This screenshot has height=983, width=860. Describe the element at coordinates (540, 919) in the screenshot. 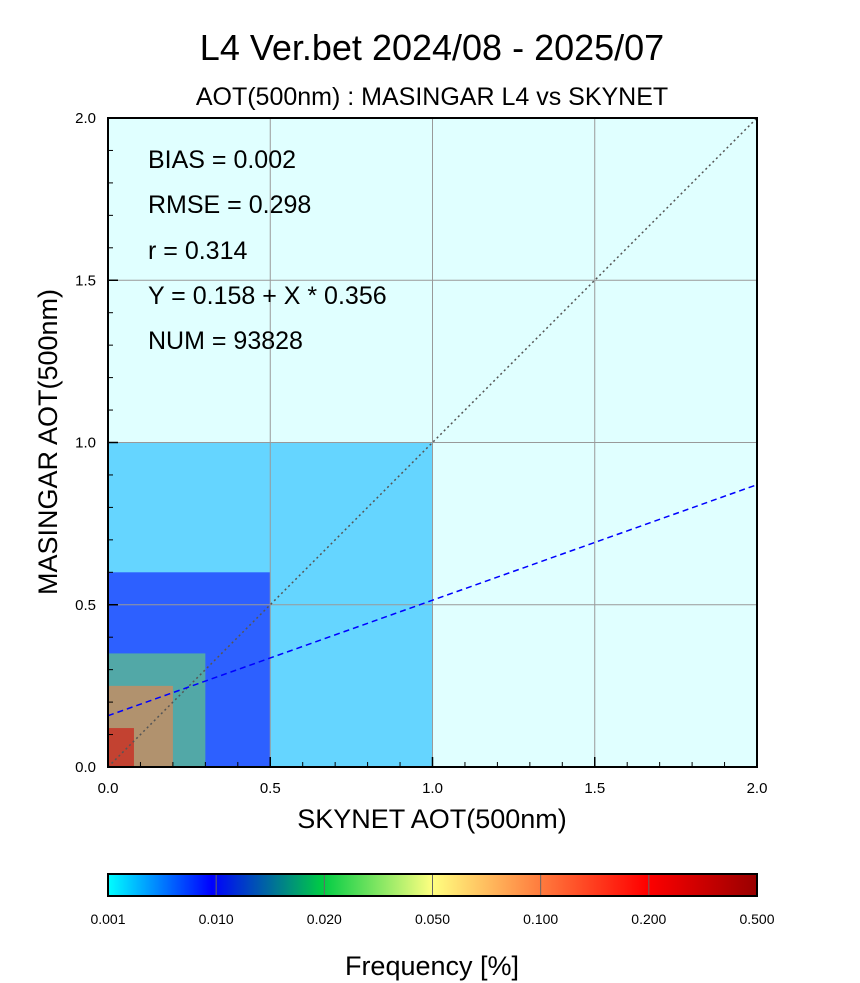

I see `colorbar-tick-label: 0.100` at that location.